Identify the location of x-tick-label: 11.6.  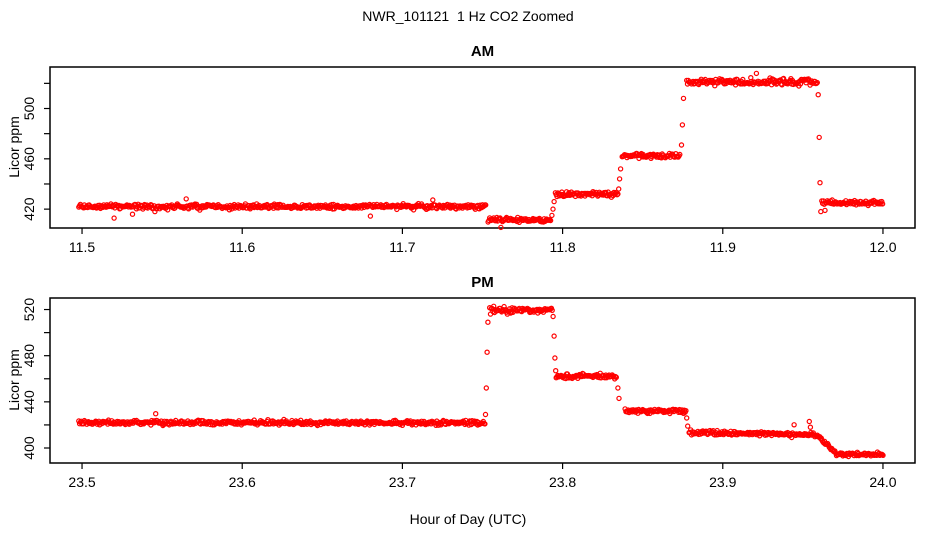
(242, 247).